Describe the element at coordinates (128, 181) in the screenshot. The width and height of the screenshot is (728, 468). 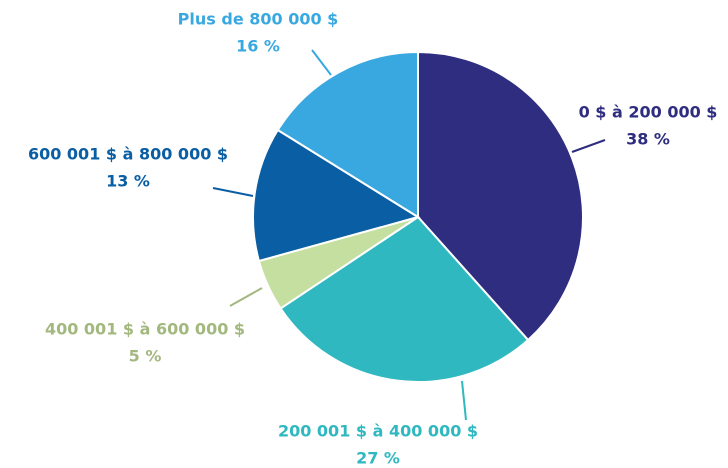
I see `slice-value: 13 %` at that location.